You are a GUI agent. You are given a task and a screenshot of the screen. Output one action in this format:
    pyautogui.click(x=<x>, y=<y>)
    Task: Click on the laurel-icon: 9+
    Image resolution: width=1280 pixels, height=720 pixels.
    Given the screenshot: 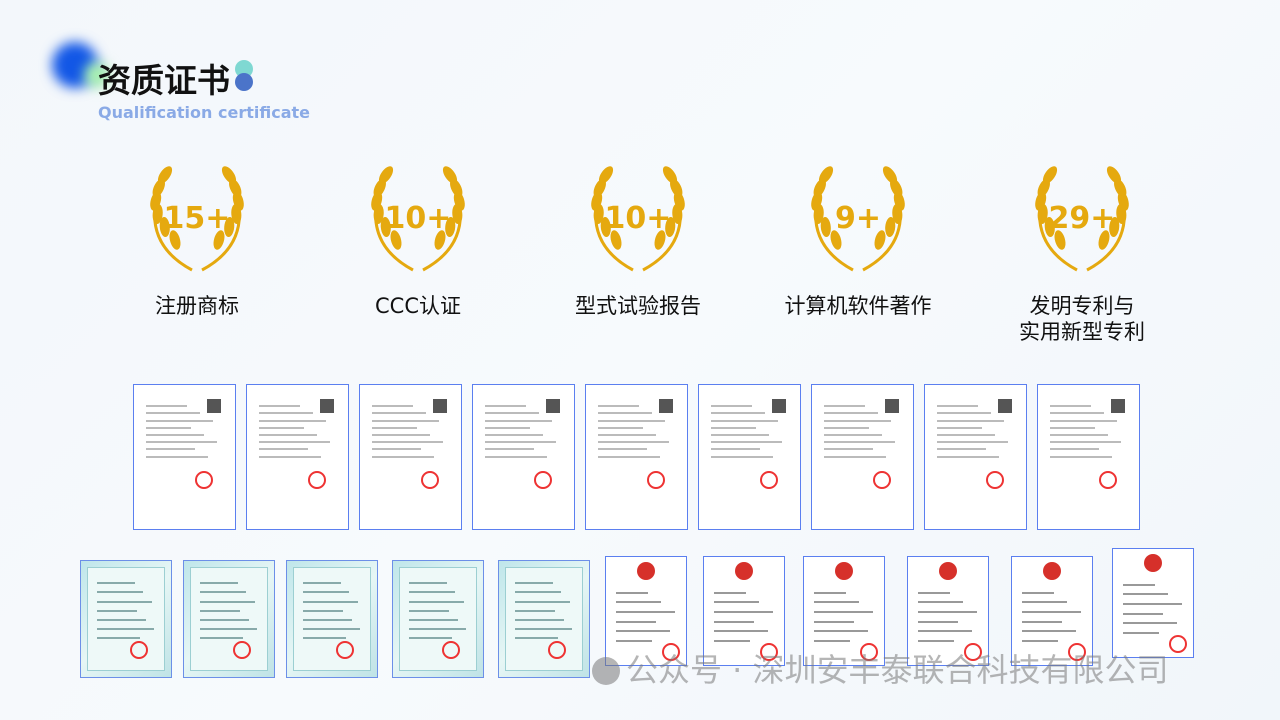 What is the action you would take?
    pyautogui.click(x=858, y=220)
    